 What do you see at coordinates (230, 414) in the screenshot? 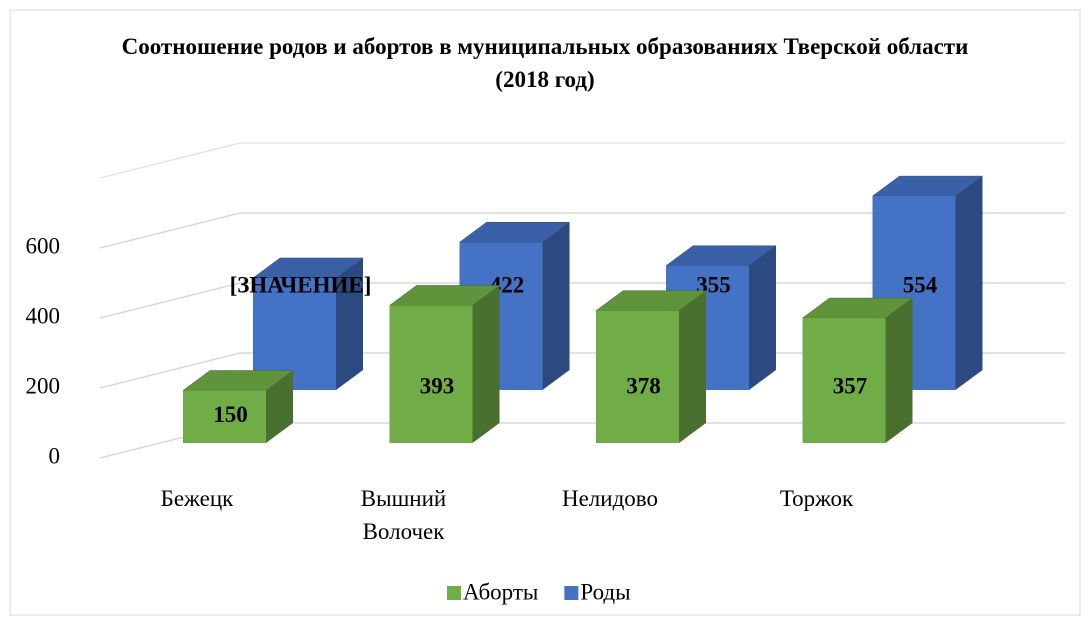
I see `data-label: 150` at bounding box center [230, 414].